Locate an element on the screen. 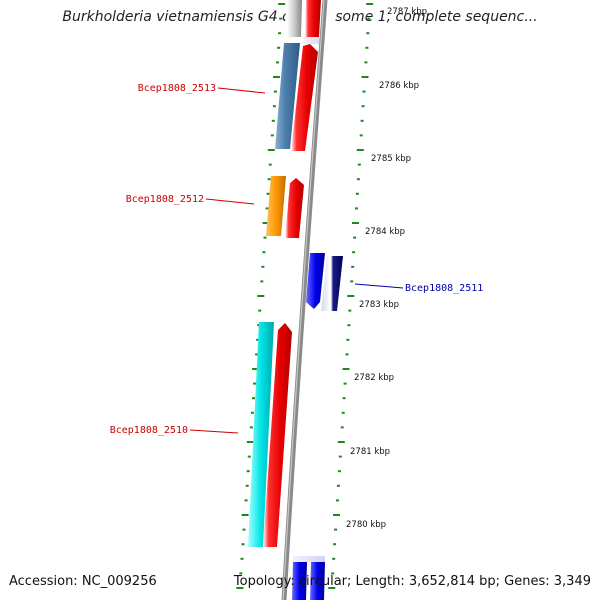 The height and width of the screenshot is (600, 600). top-gene-lavender is located at coordinates (311, 40).